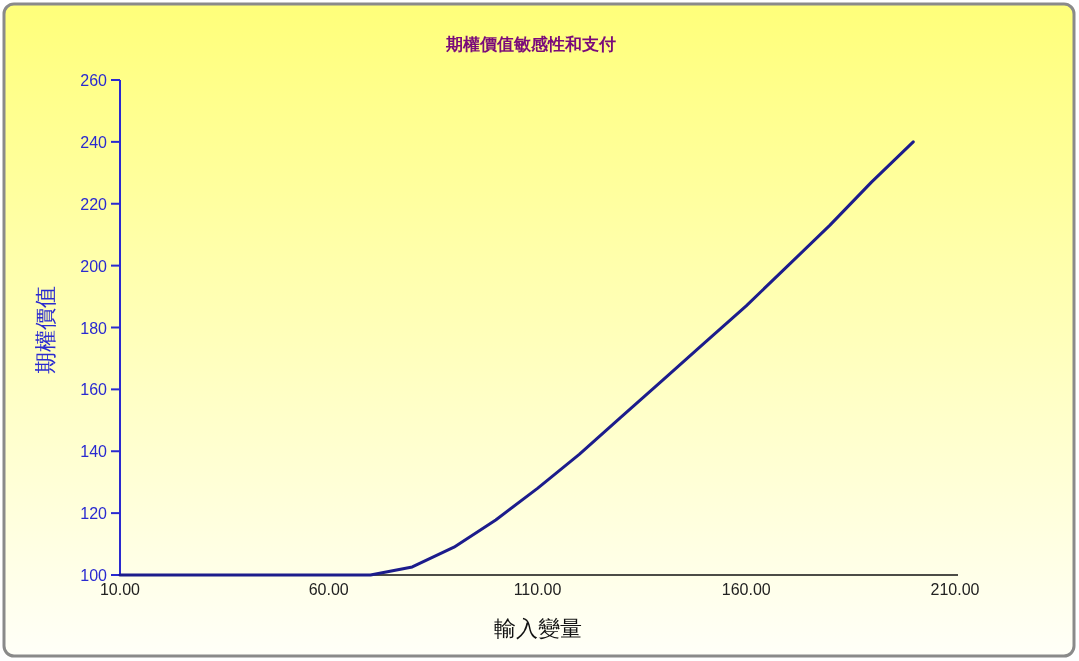 Image resolution: width=1079 pixels, height=661 pixels. I want to click on y-tick-label: 220, so click(94, 204).